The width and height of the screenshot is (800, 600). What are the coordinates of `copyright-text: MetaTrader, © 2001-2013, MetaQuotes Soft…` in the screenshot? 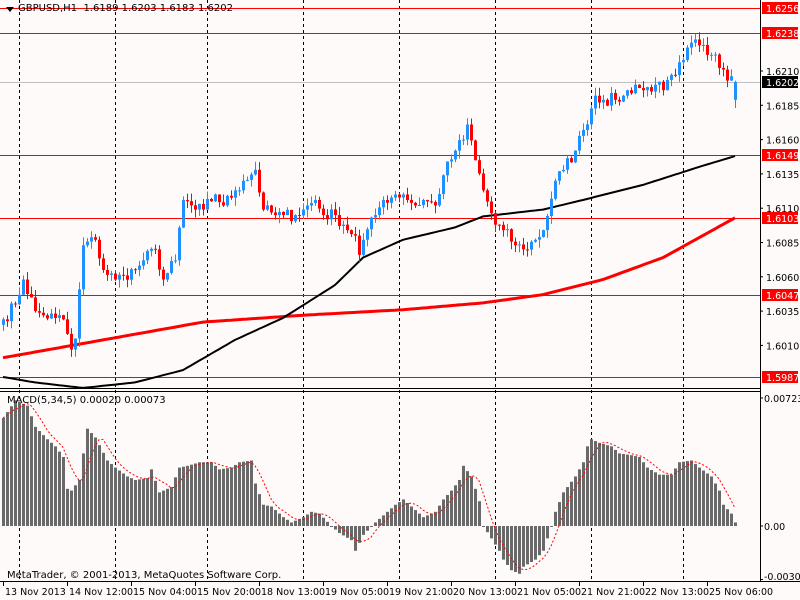 It's located at (144, 575).